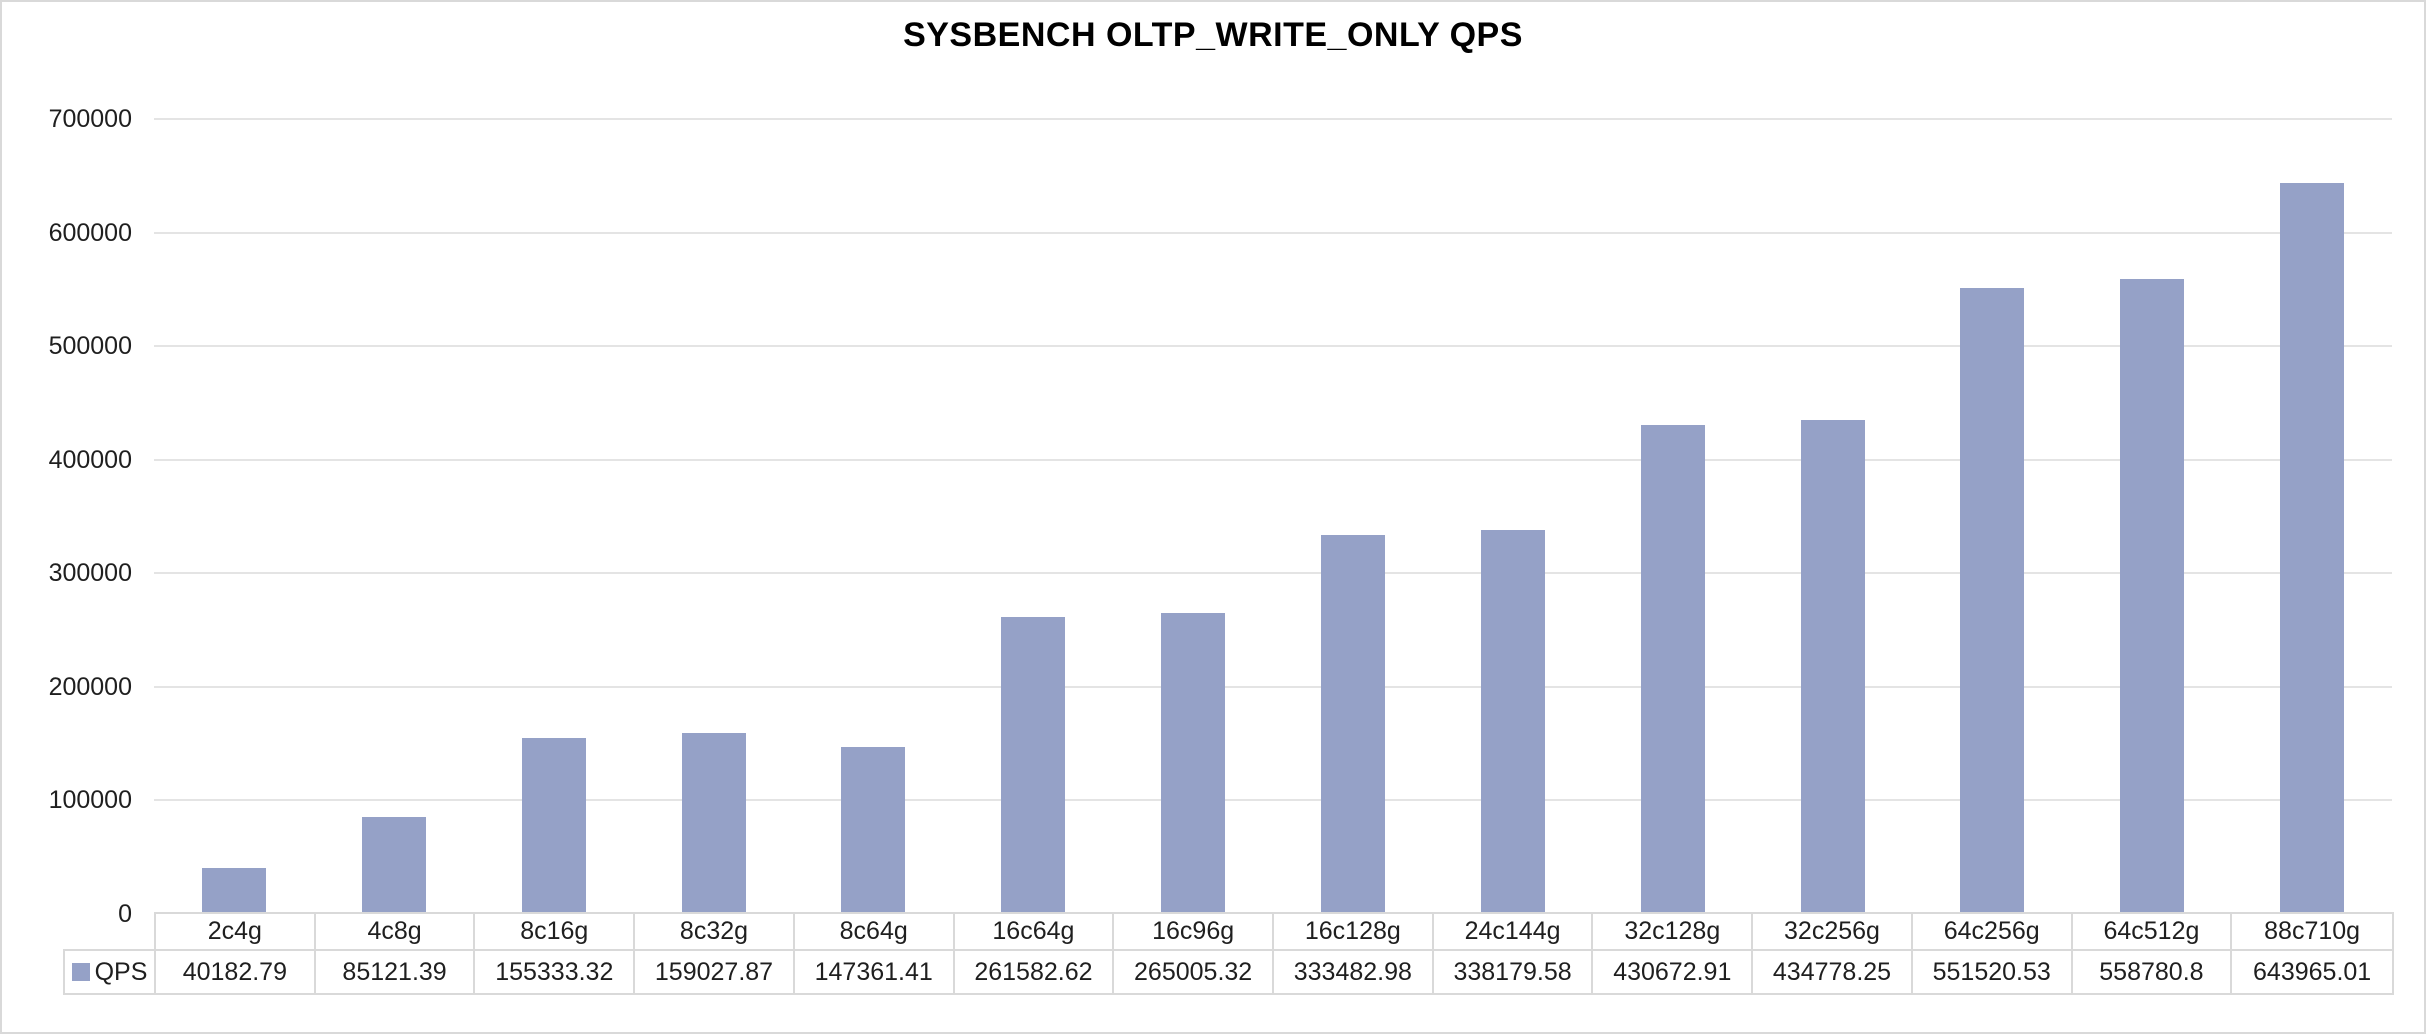 This screenshot has height=1034, width=2426. What do you see at coordinates (90, 119) in the screenshot?
I see `y-axis-tick-label: 700000` at bounding box center [90, 119].